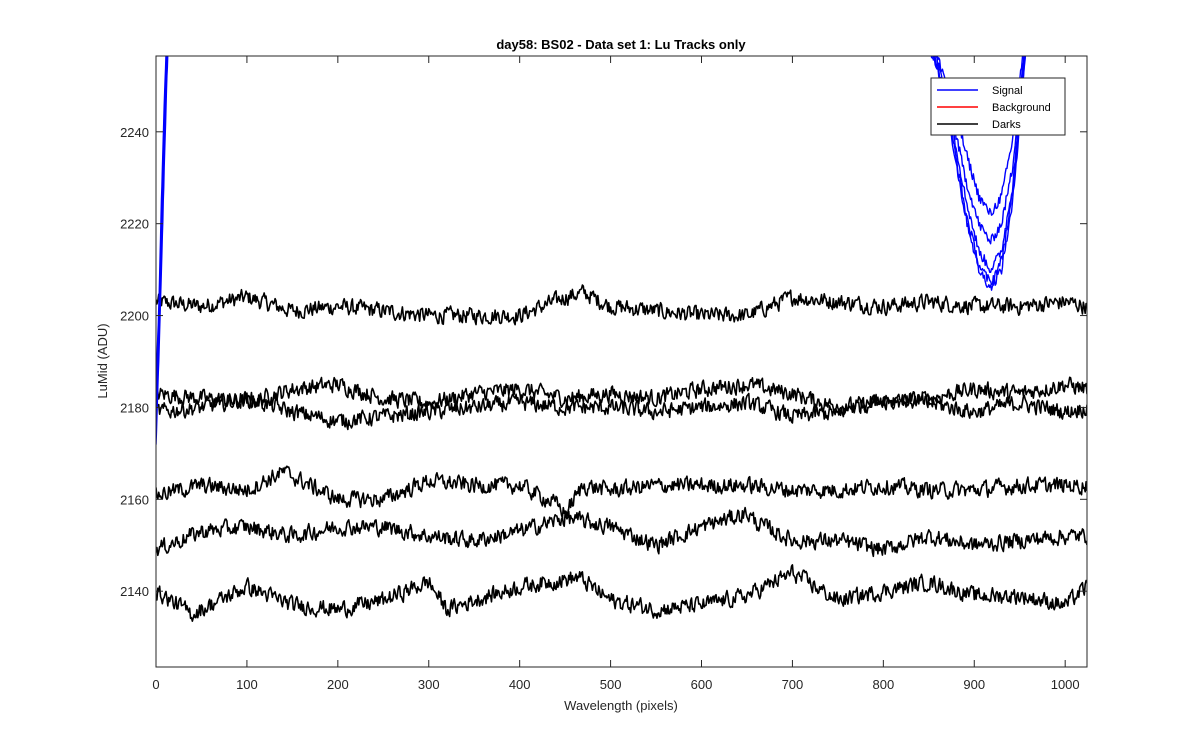 This screenshot has height=750, width=1200. I want to click on chart-title: day58: BS02 - Data set 1: Lu Tracks only, so click(621, 44).